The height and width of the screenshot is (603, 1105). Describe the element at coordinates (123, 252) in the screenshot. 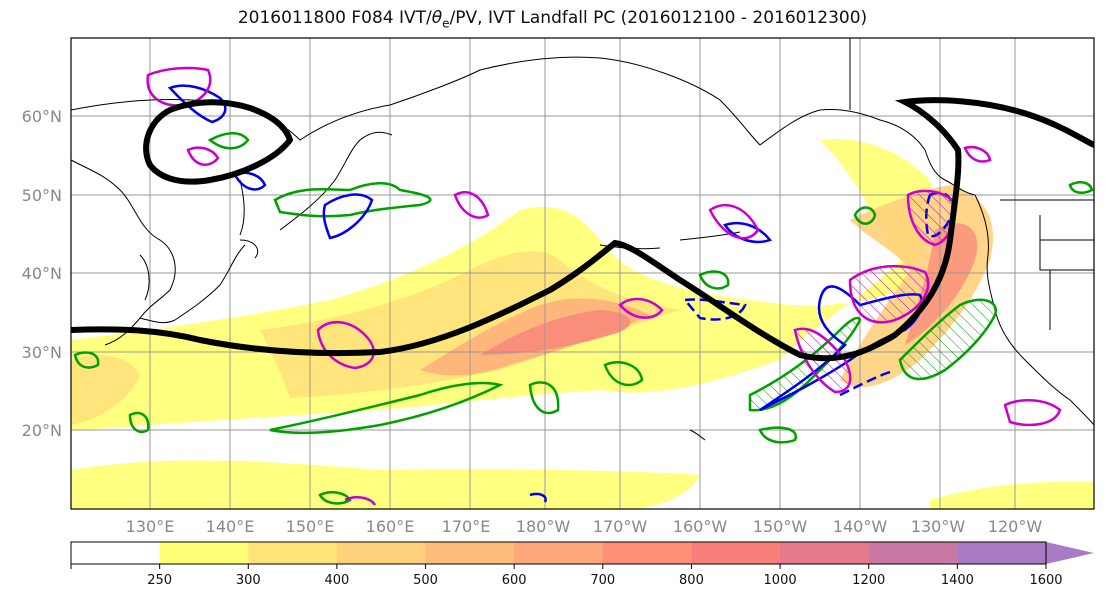

I see `asia-coast` at that location.